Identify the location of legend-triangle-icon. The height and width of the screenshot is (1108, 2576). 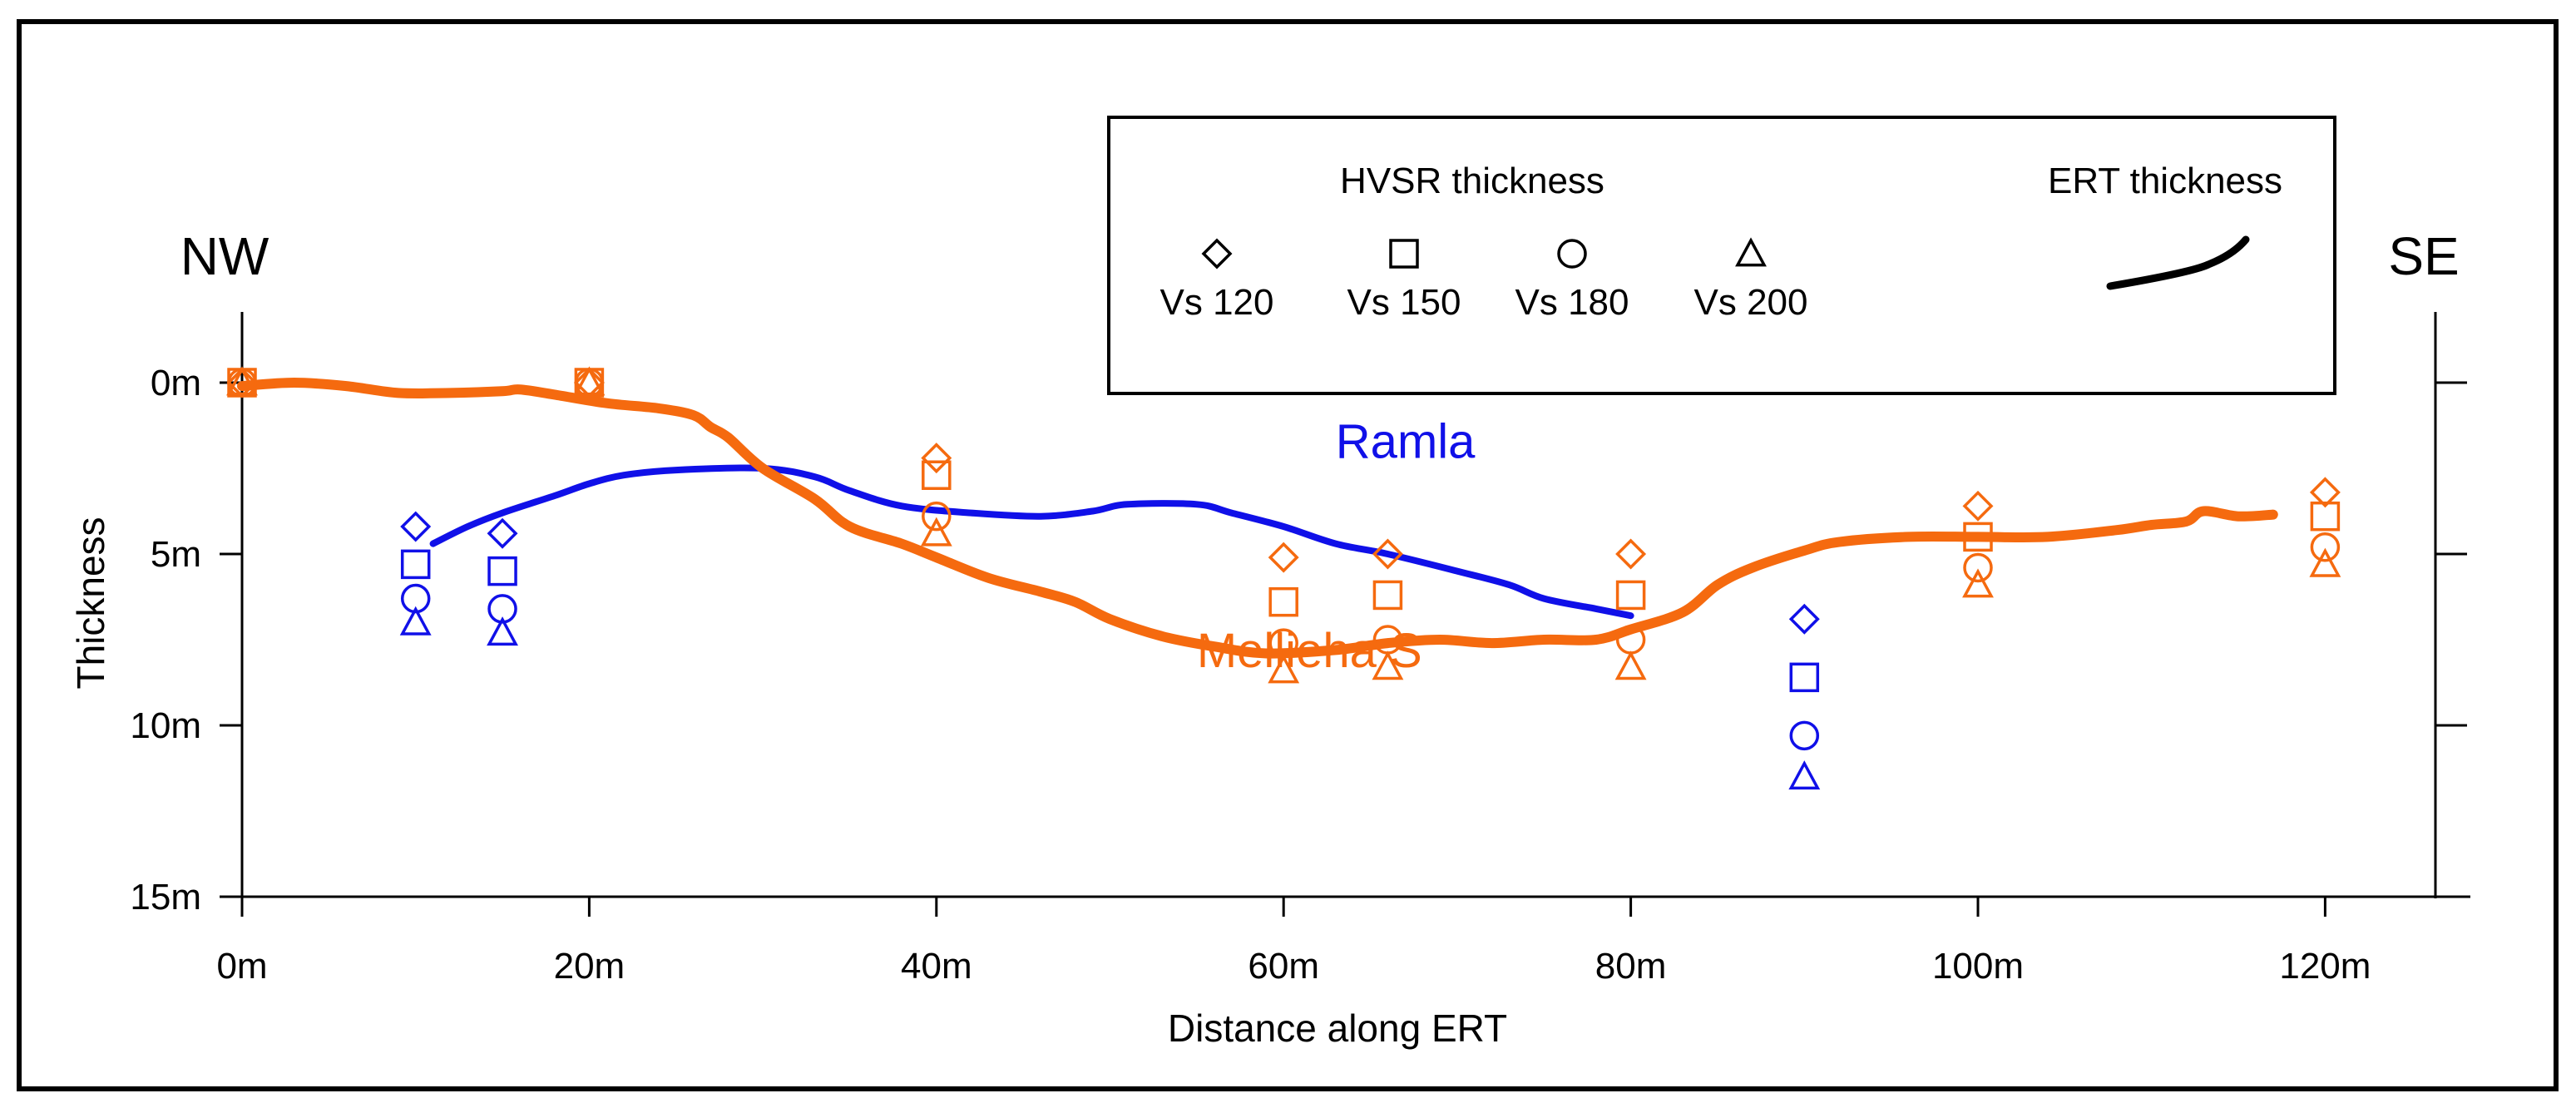
(1751, 252).